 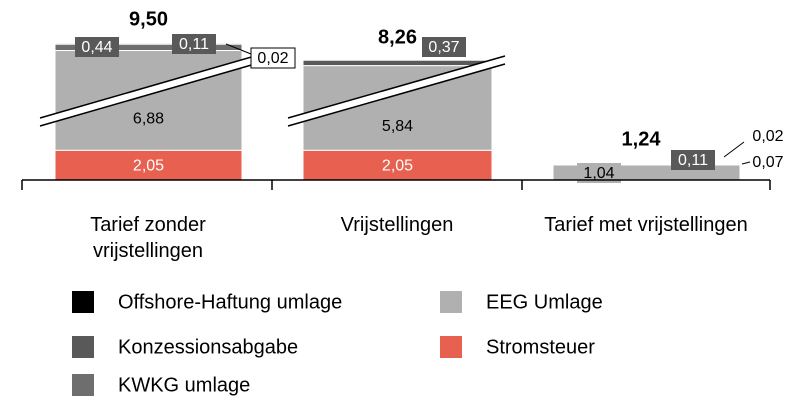 I want to click on legend-label: EEG Umlage, so click(x=544, y=302).